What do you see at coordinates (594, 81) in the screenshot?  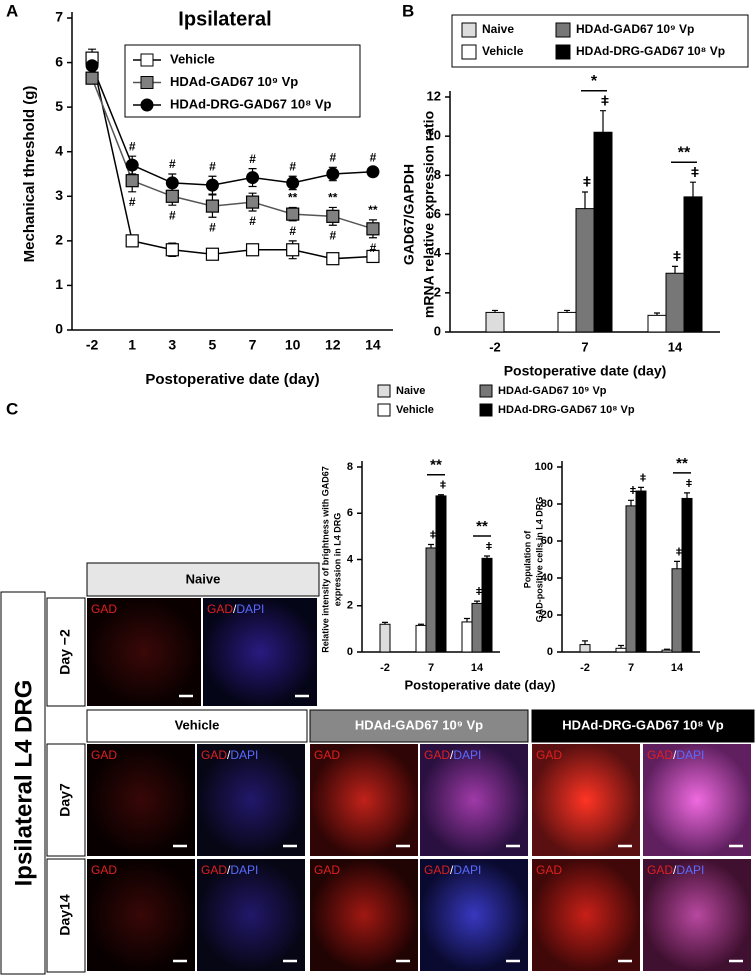 I see `significance-label: *` at bounding box center [594, 81].